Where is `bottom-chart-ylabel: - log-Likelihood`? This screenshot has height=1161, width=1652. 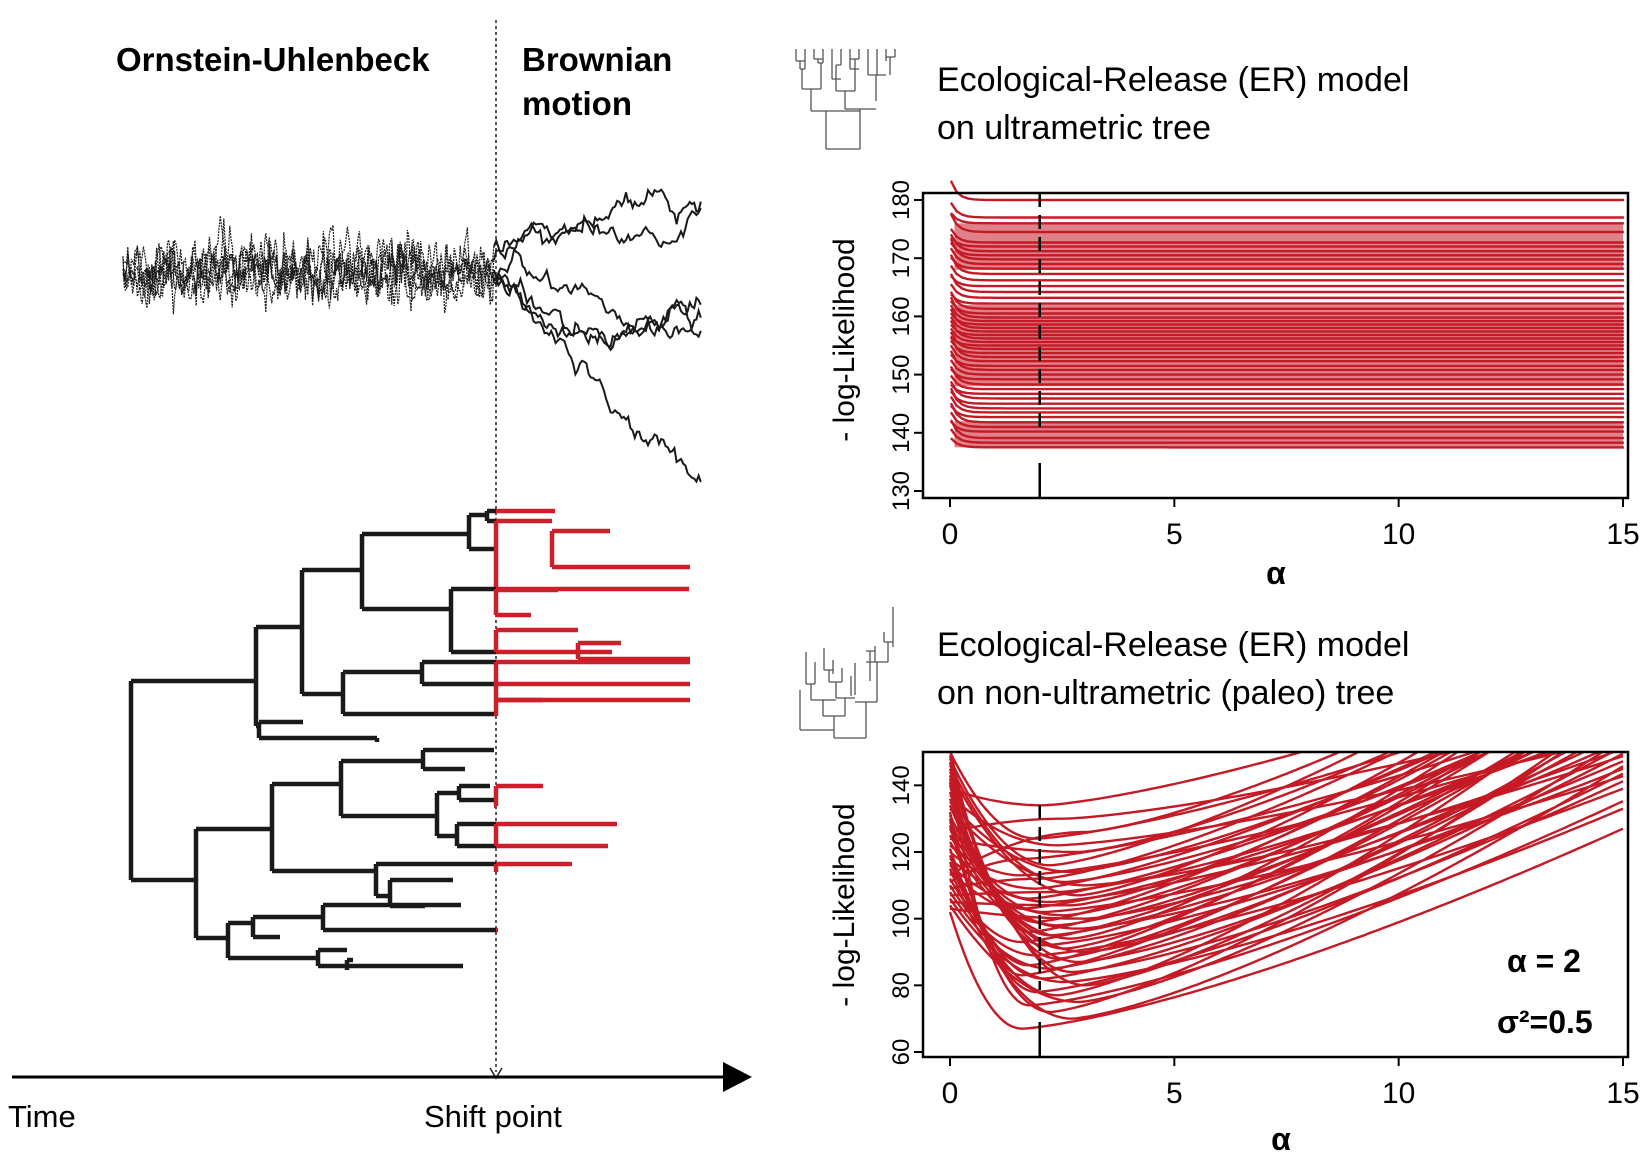
bottom-chart-ylabel: - log-Likelihood is located at coordinates (844, 904).